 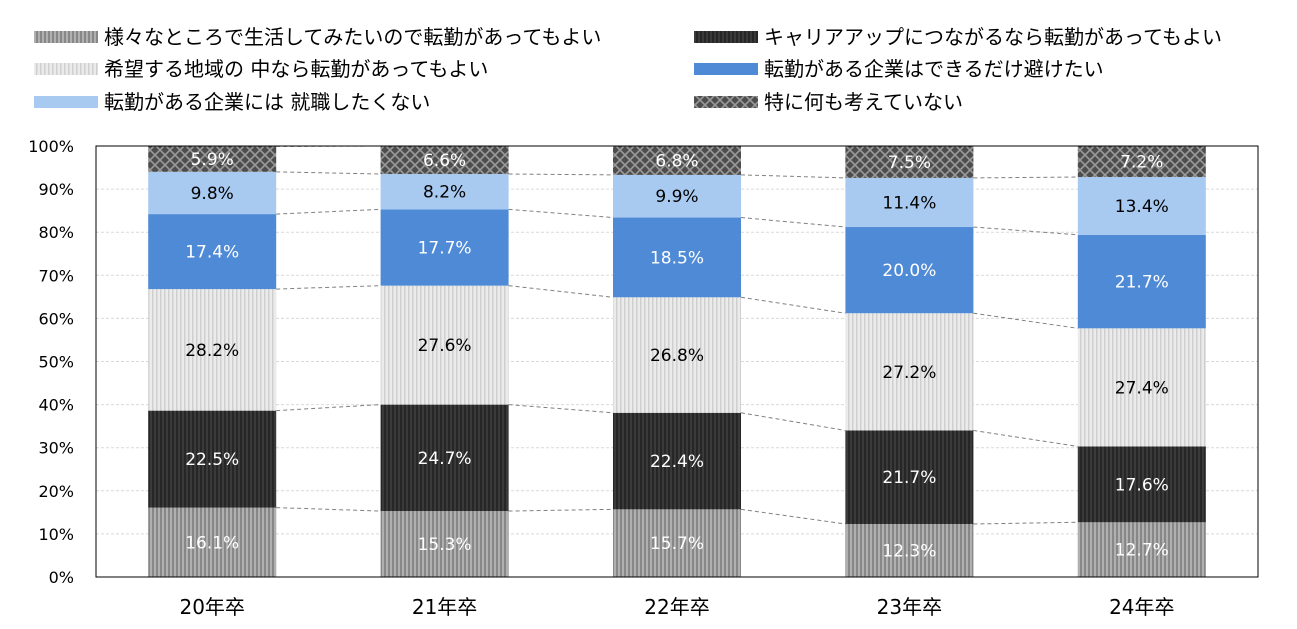 I want to click on legend-label: 特に何も考えていない, so click(x=863, y=102).